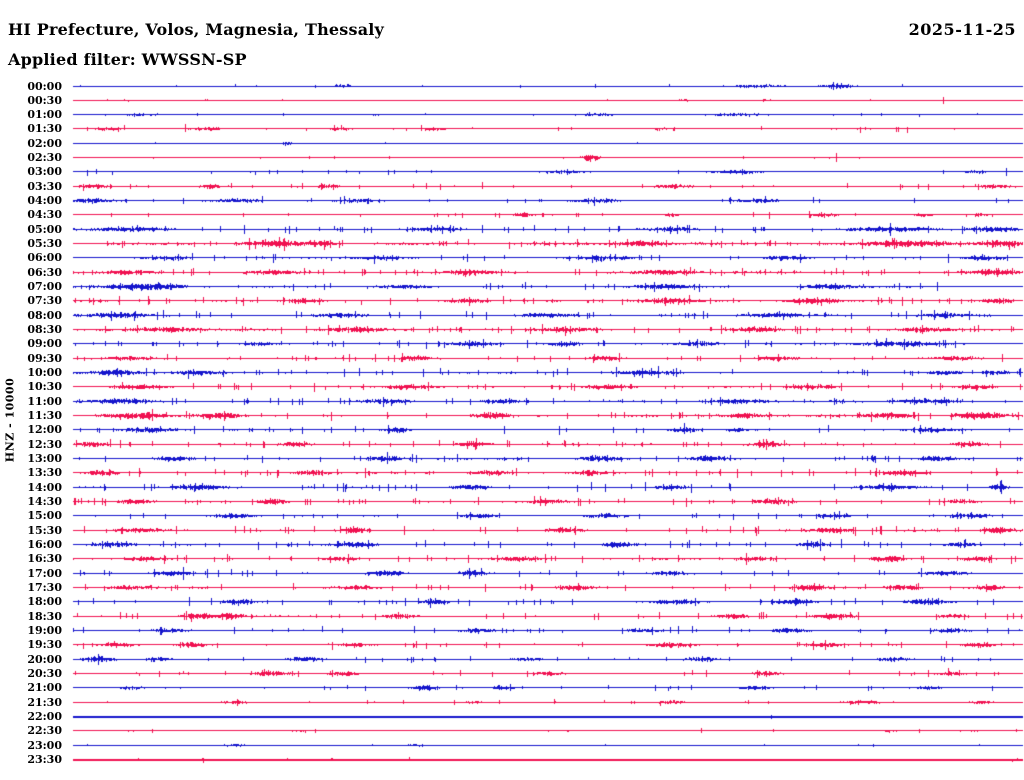 The image size is (1024, 780). Describe the element at coordinates (44, 143) in the screenshot. I see `time-label: 02:00` at that location.